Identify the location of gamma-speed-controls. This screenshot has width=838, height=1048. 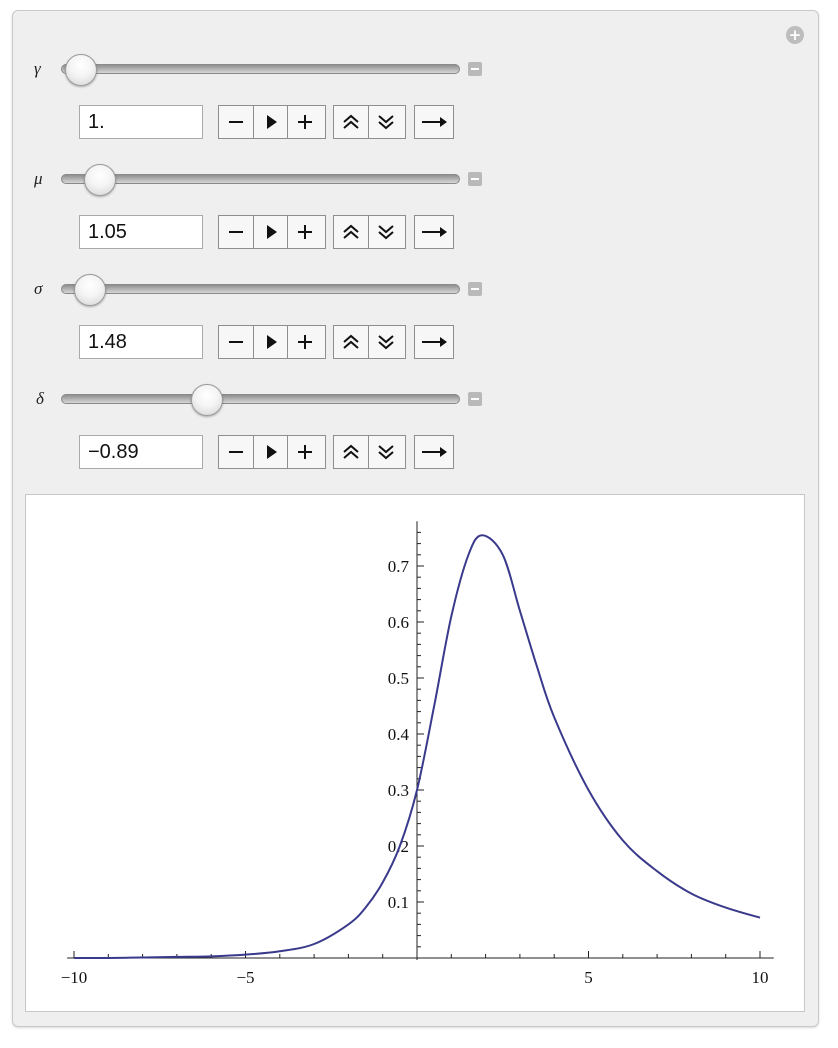
(369, 122).